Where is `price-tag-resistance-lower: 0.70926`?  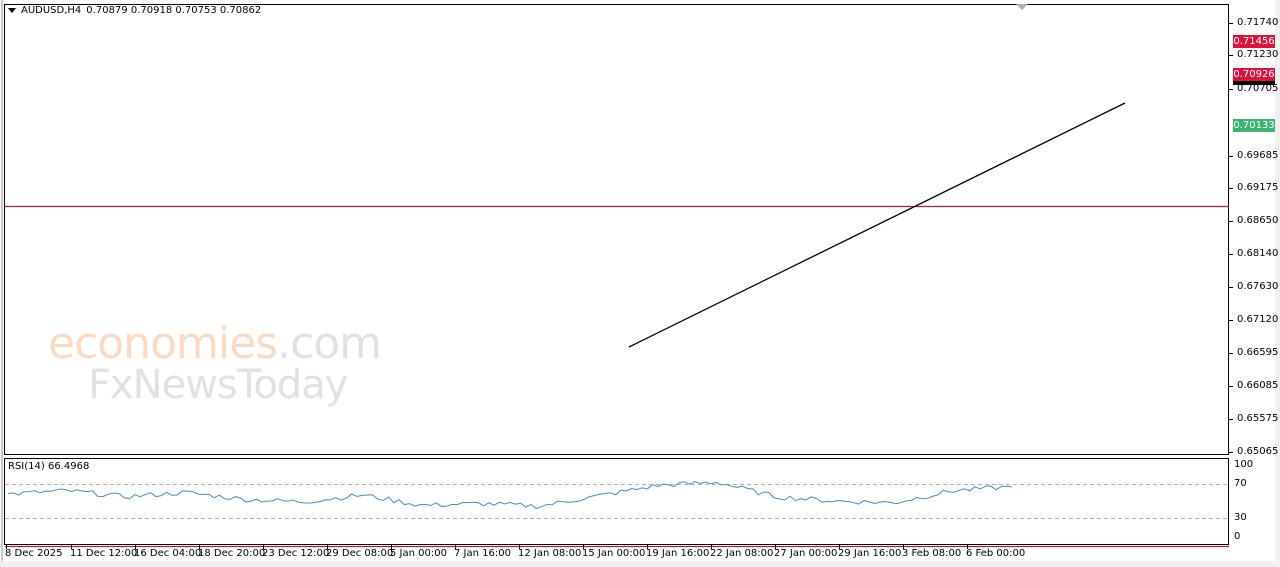
price-tag-resistance-lower: 0.70926 is located at coordinates (1254, 74).